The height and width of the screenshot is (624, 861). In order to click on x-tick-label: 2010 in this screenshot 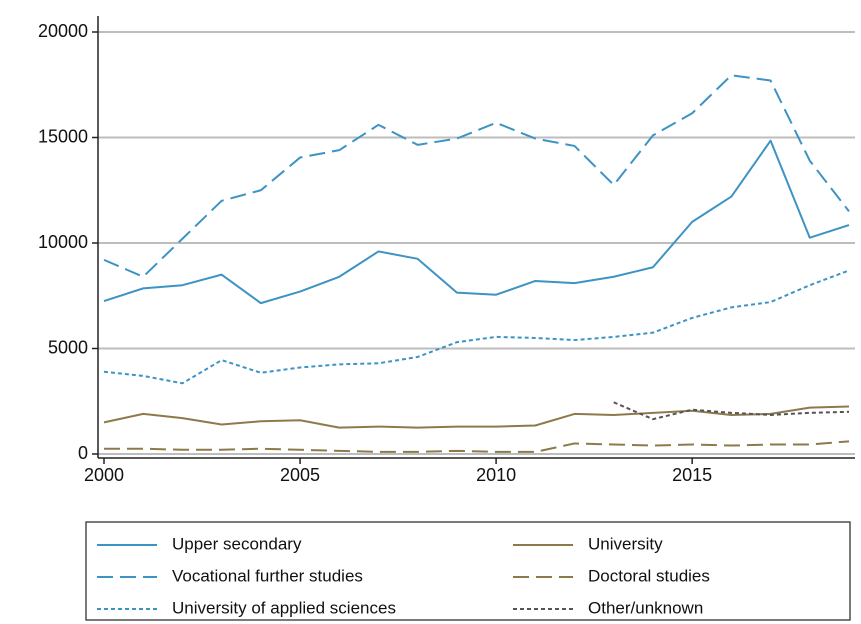, I will do `click(496, 475)`.